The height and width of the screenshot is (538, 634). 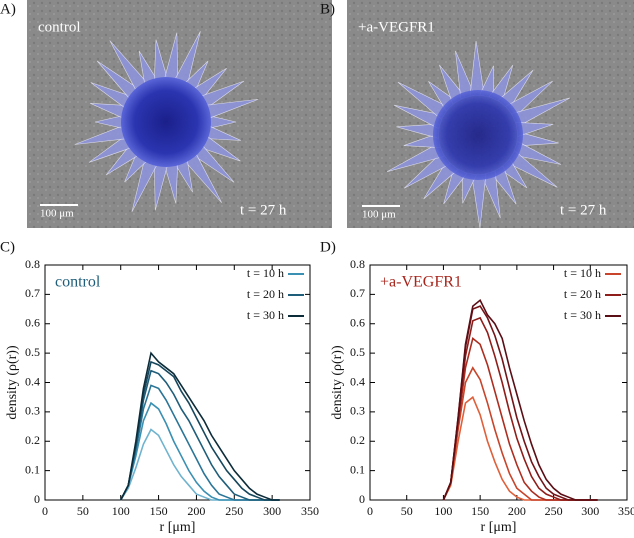 I want to click on caption: +a-VEGFR1, so click(x=396, y=27).